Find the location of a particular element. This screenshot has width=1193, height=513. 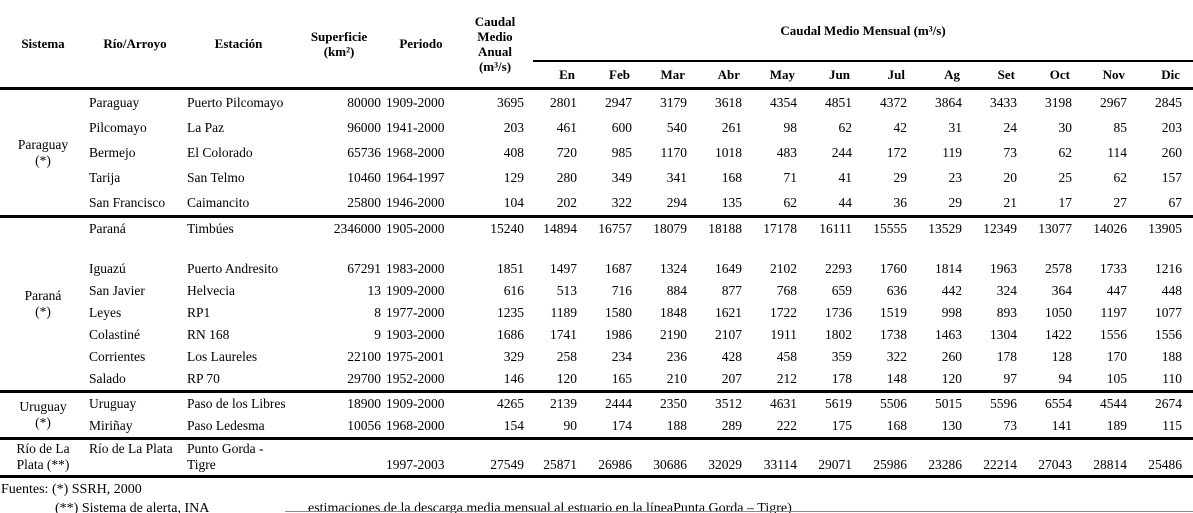

cell-month-nov: 62 is located at coordinates (1120, 177).